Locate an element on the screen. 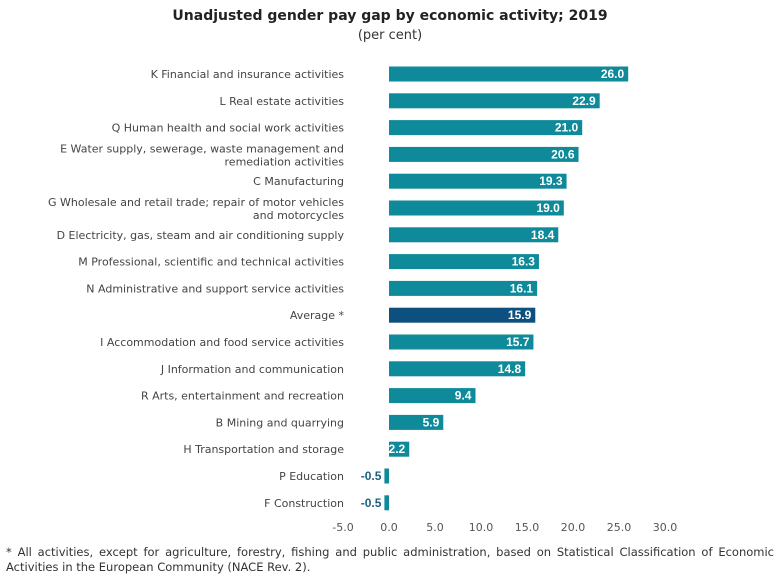 Image resolution: width=780 pixels, height=581 pixels. x-tick-label: 10.0 is located at coordinates (481, 527).